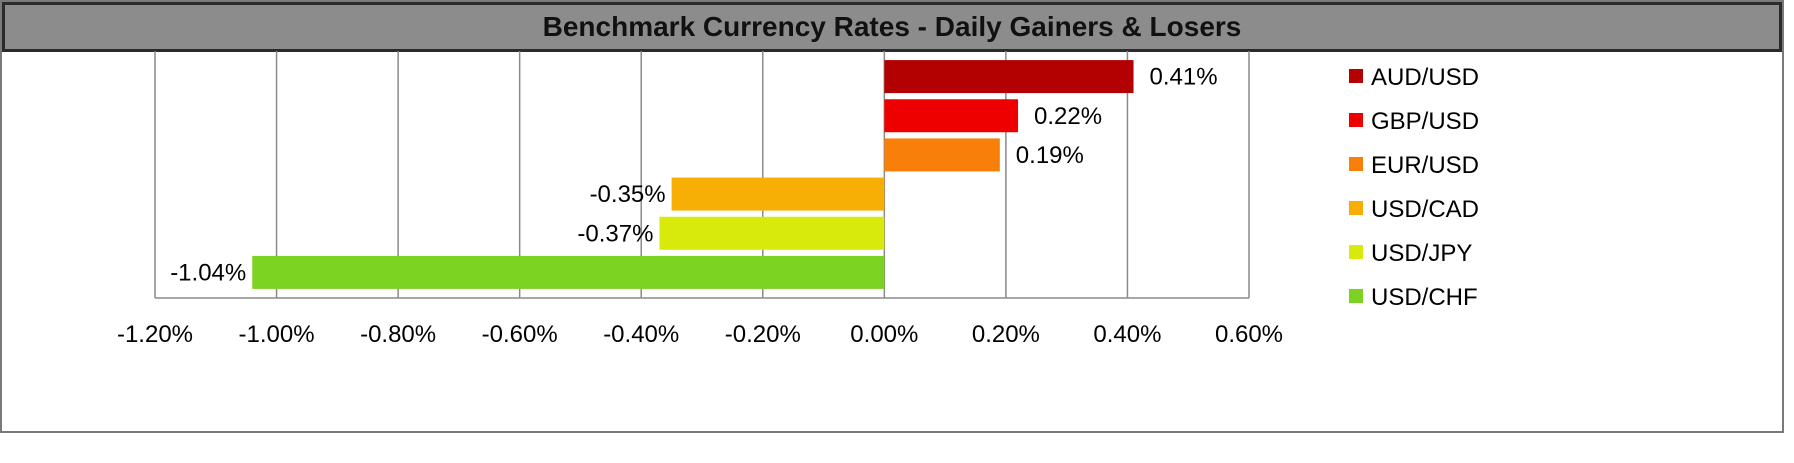  What do you see at coordinates (641, 334) in the screenshot?
I see `x-tick-label: -0.40%` at bounding box center [641, 334].